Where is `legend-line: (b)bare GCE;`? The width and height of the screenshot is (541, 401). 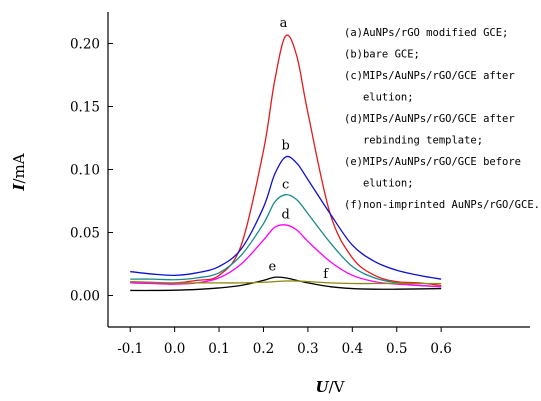 legend-line: (b)bare GCE; is located at coordinates (382, 55).